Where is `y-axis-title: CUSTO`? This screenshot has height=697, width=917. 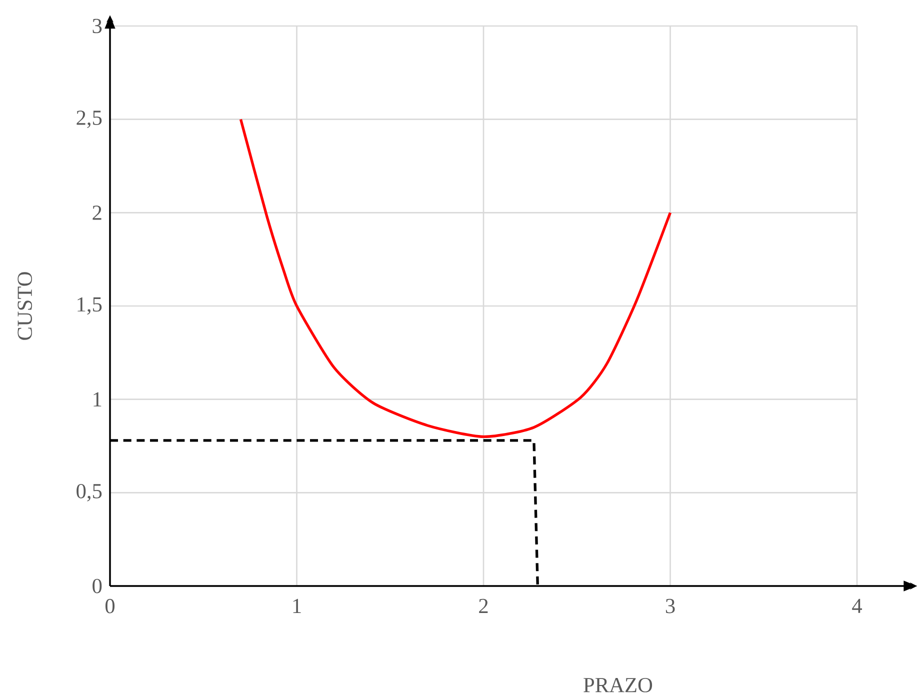
y-axis-title: CUSTO is located at coordinates (25, 306).